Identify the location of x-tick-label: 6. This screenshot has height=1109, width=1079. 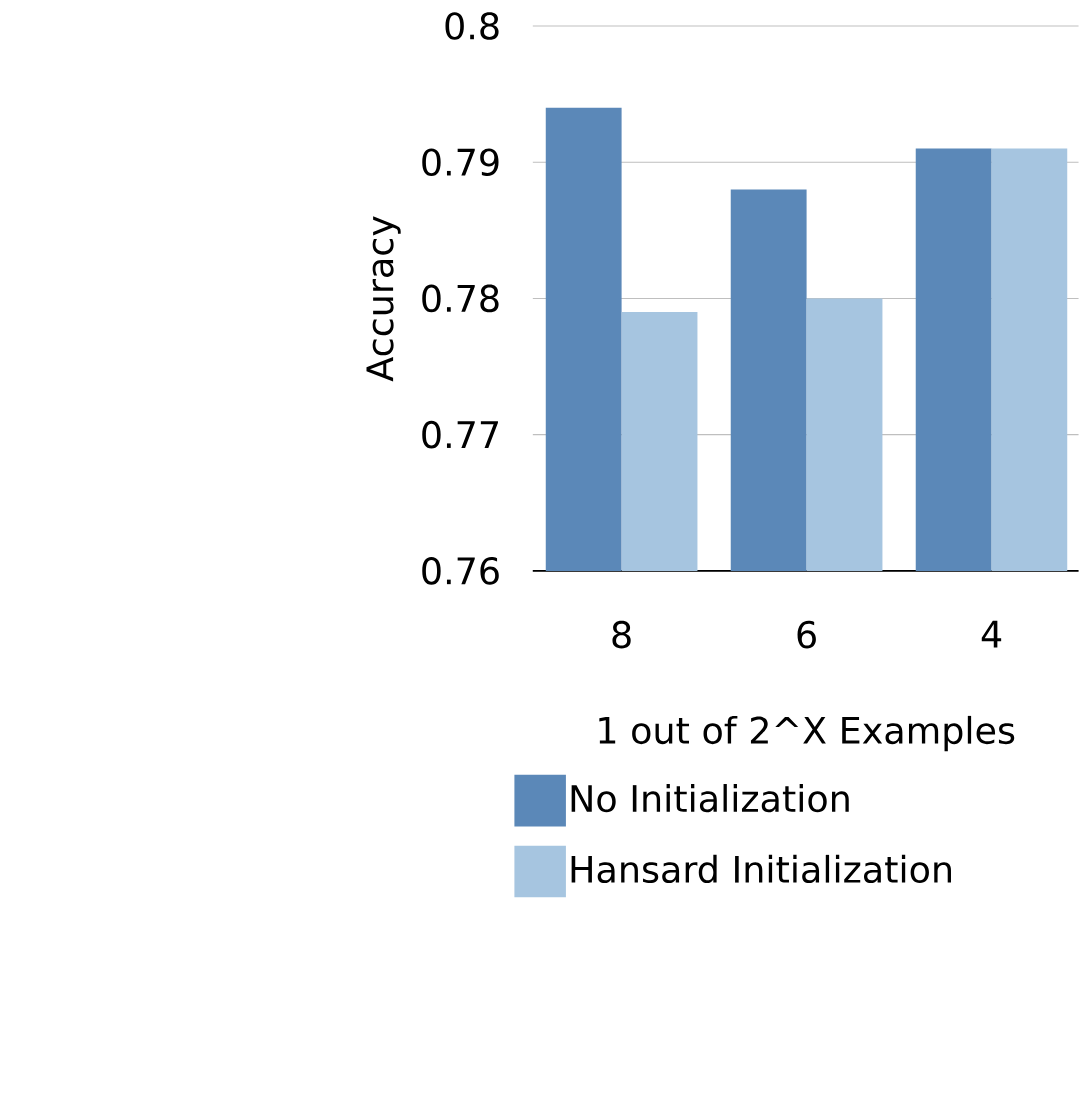
(806, 634).